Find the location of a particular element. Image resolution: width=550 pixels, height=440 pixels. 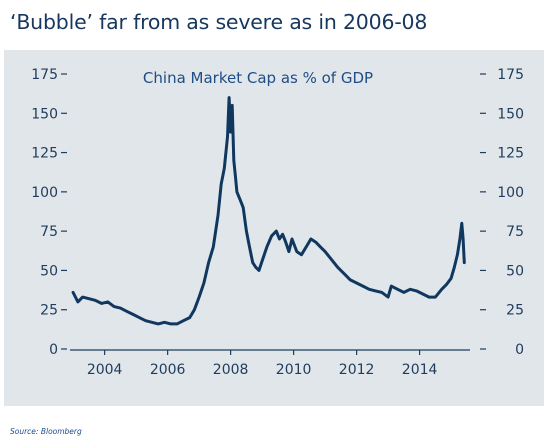

y-tick-label-right: 75 is located at coordinates (515, 232).